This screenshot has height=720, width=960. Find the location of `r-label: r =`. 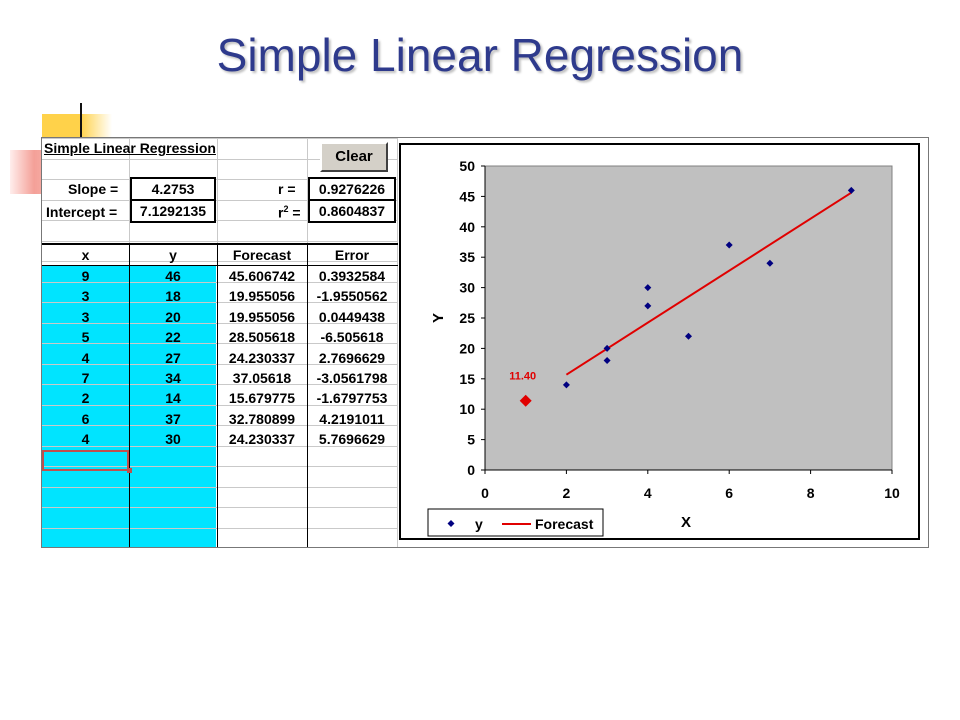

r-label: r = is located at coordinates (287, 189).